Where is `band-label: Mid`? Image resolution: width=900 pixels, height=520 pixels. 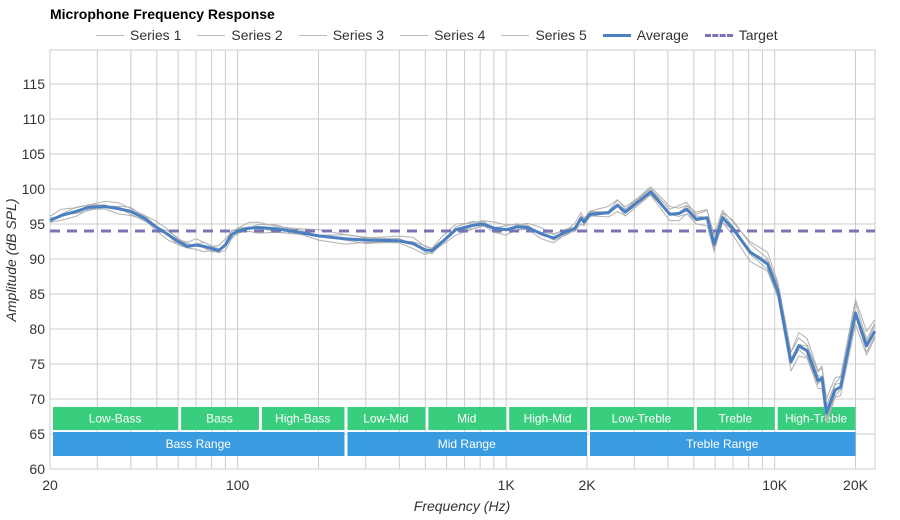 band-label: Mid is located at coordinates (466, 419).